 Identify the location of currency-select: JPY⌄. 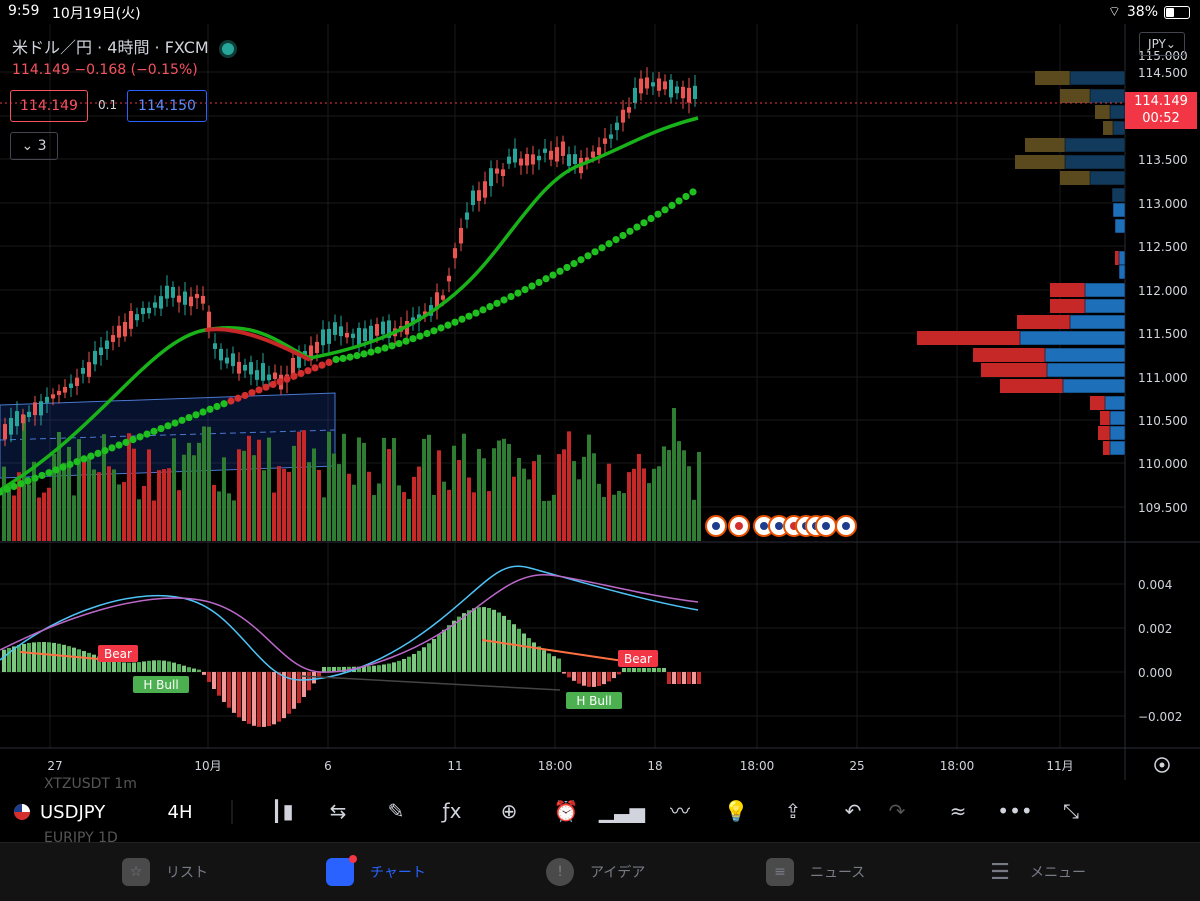
(1162, 44).